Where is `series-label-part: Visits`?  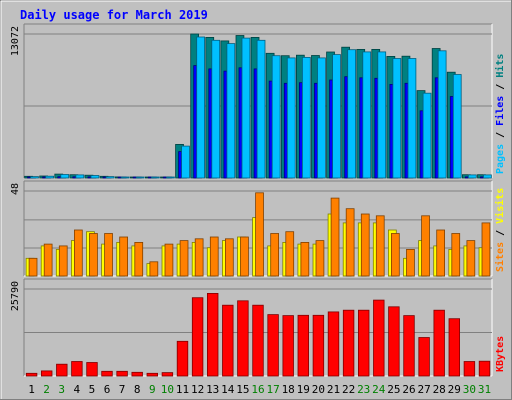 series-label-part: Visits is located at coordinates (500, 206).